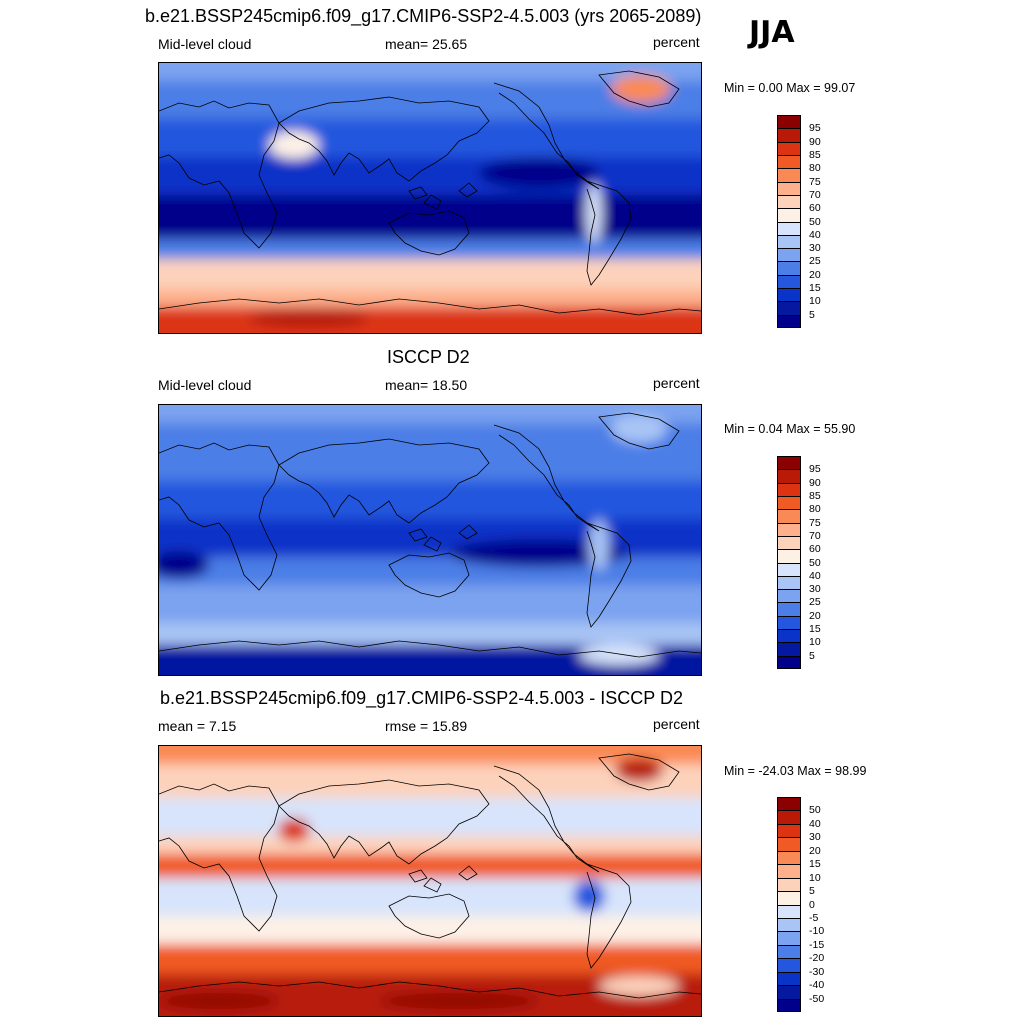  What do you see at coordinates (197, 726) in the screenshot?
I see `panel-3-mean-label: mean = 7.15` at bounding box center [197, 726].